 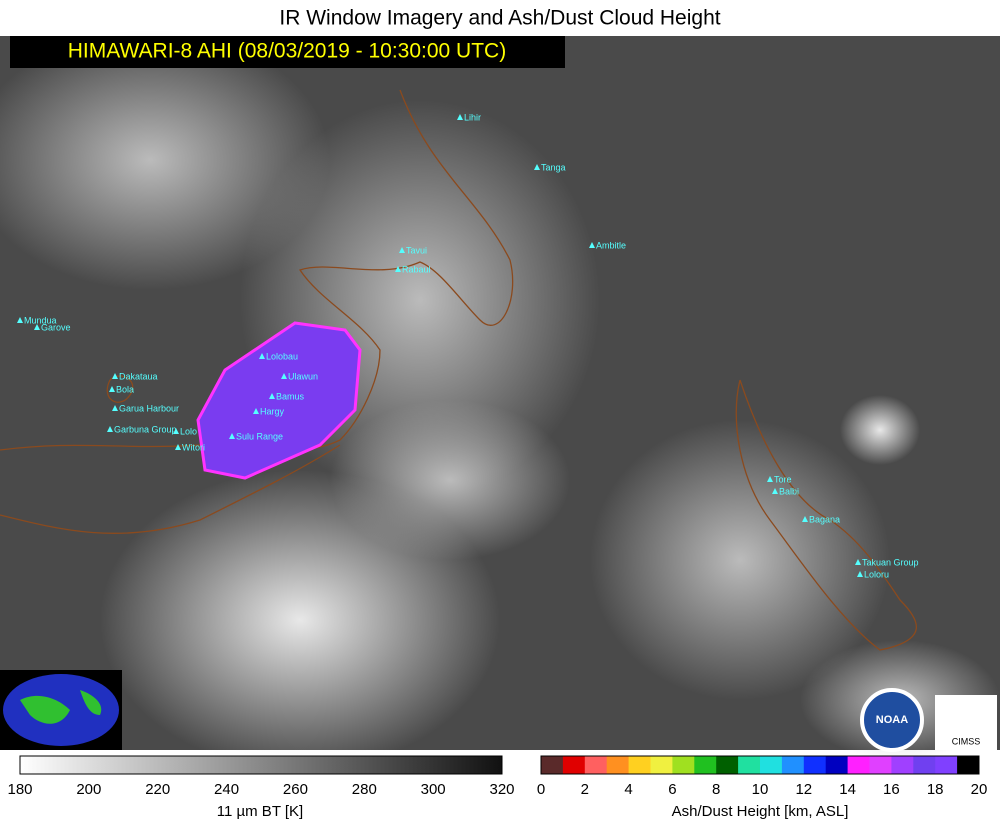 What do you see at coordinates (416, 250) in the screenshot?
I see `volcano-label: Tavui` at bounding box center [416, 250].